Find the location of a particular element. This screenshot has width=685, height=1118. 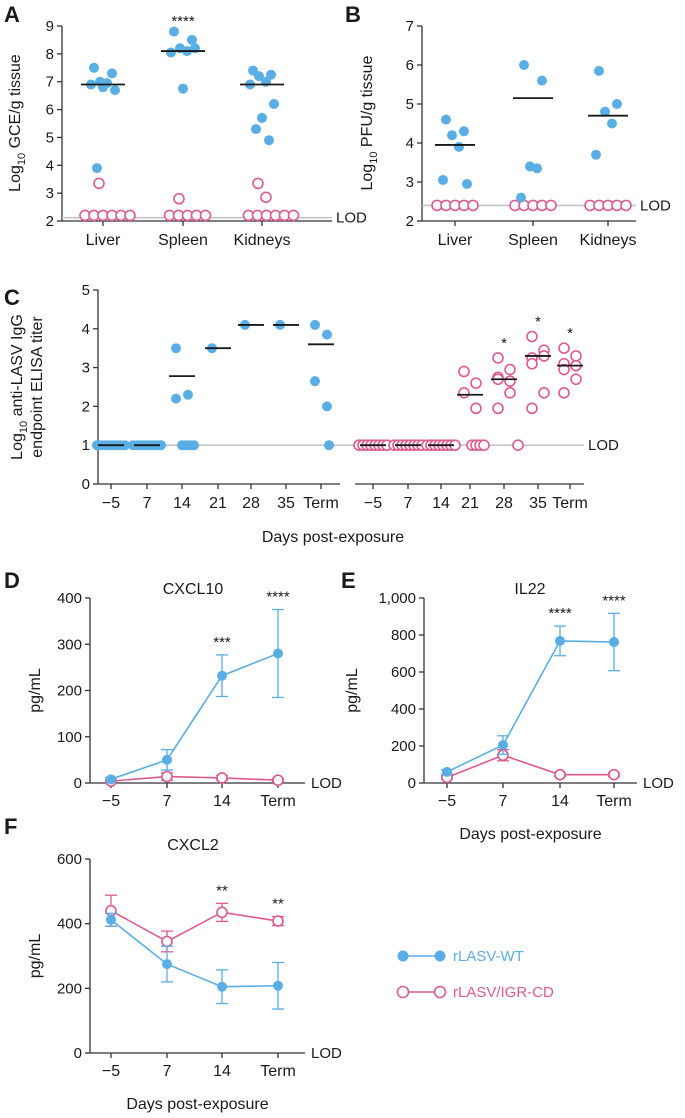

panel-letter-f: F is located at coordinates (10, 826).